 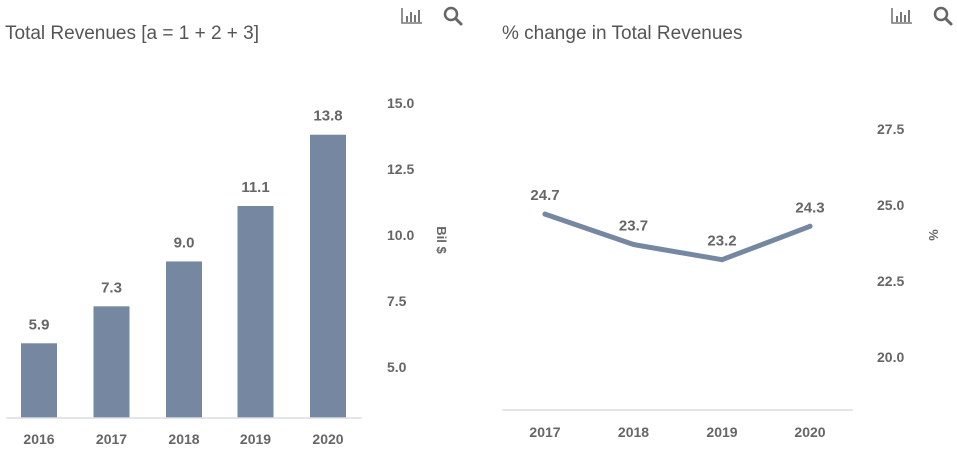 I want to click on bar-2018, so click(x=184, y=339).